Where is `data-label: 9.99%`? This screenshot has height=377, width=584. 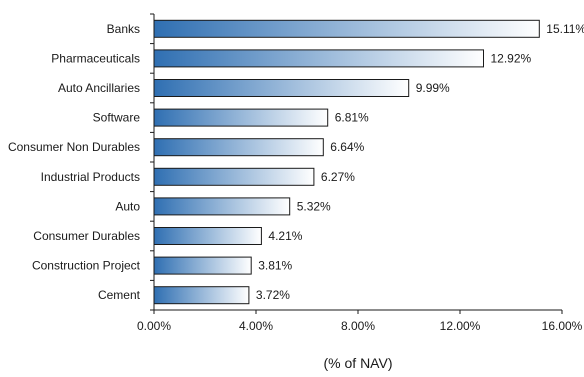
data-label: 9.99% is located at coordinates (433, 88).